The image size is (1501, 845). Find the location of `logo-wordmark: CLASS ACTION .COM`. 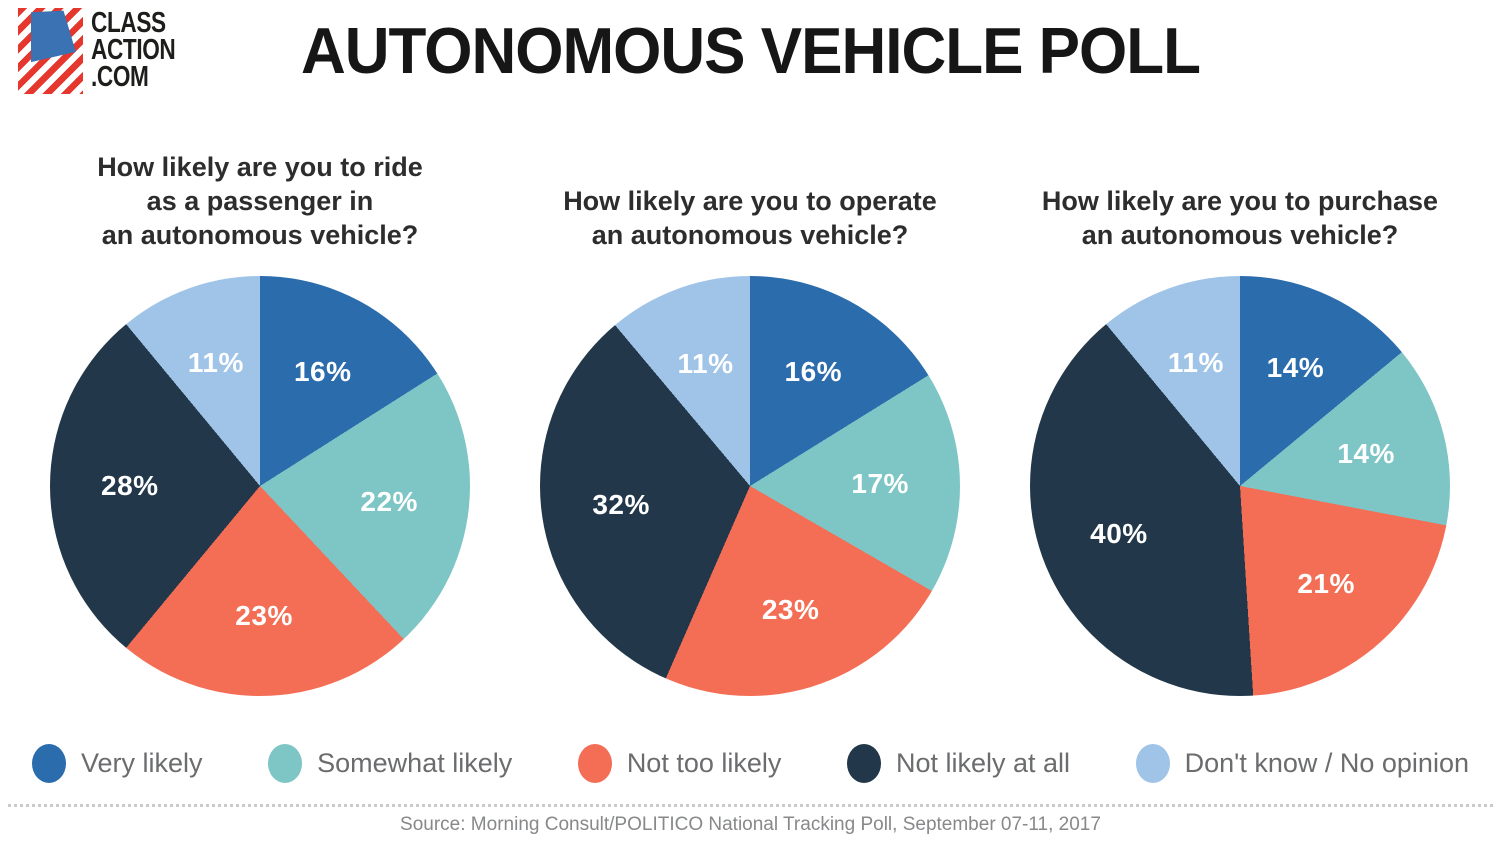

logo-wordmark: CLASS ACTION .COM is located at coordinates (133, 50).